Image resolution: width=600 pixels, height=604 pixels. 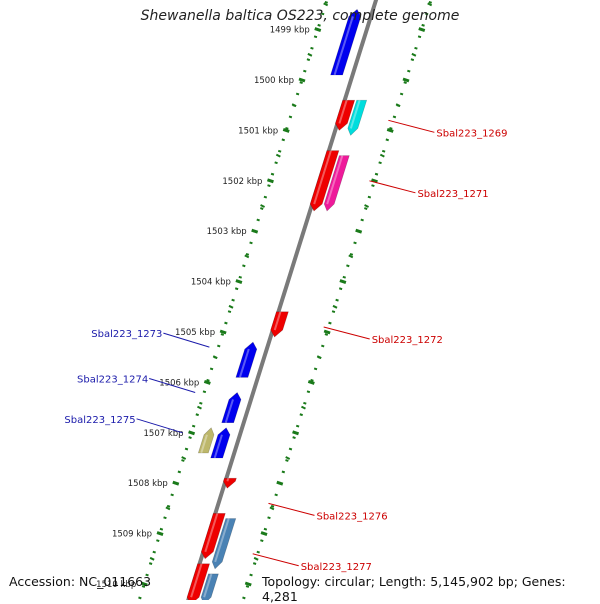 What do you see at coordinates (227, 232) in the screenshot?
I see `ruler-label: 1503 kbp` at bounding box center [227, 232].